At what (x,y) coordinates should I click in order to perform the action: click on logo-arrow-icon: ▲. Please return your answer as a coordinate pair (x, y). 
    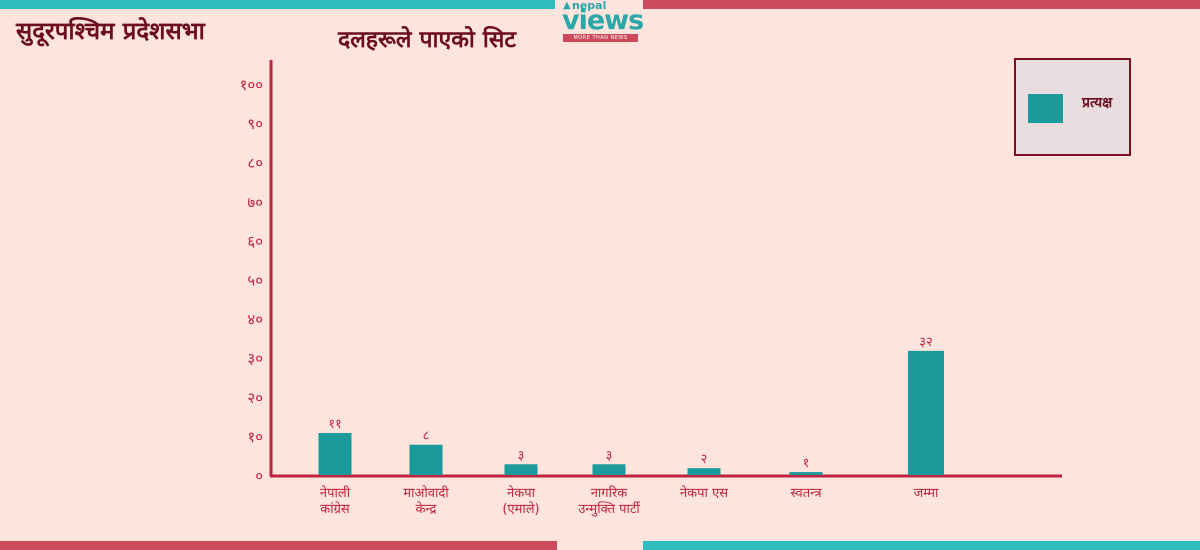
    Looking at the image, I should click on (567, 5).